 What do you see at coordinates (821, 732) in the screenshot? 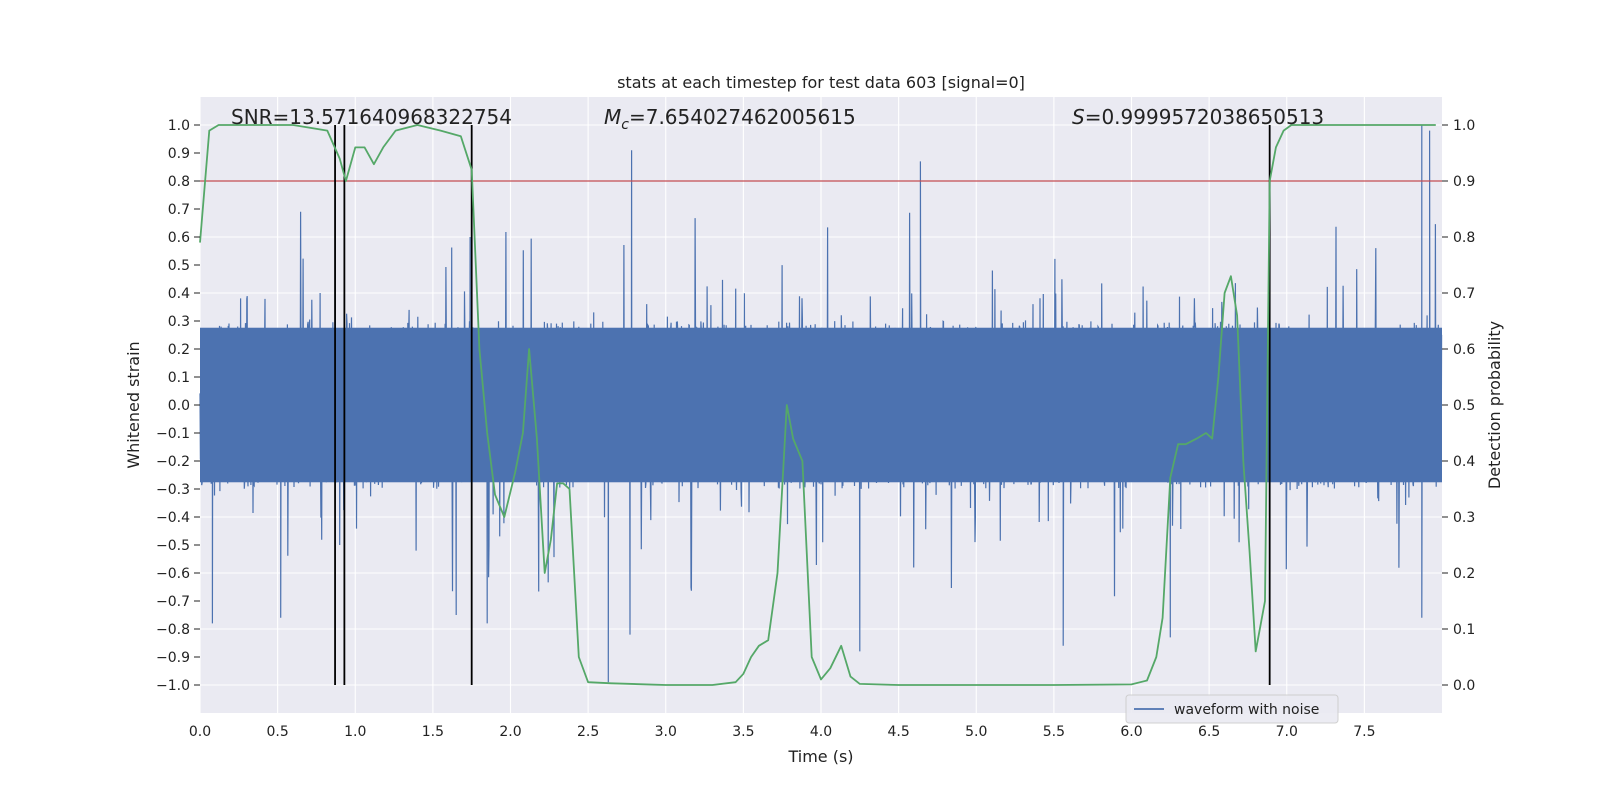
I see `x-tick-label: 4.0` at bounding box center [821, 732].